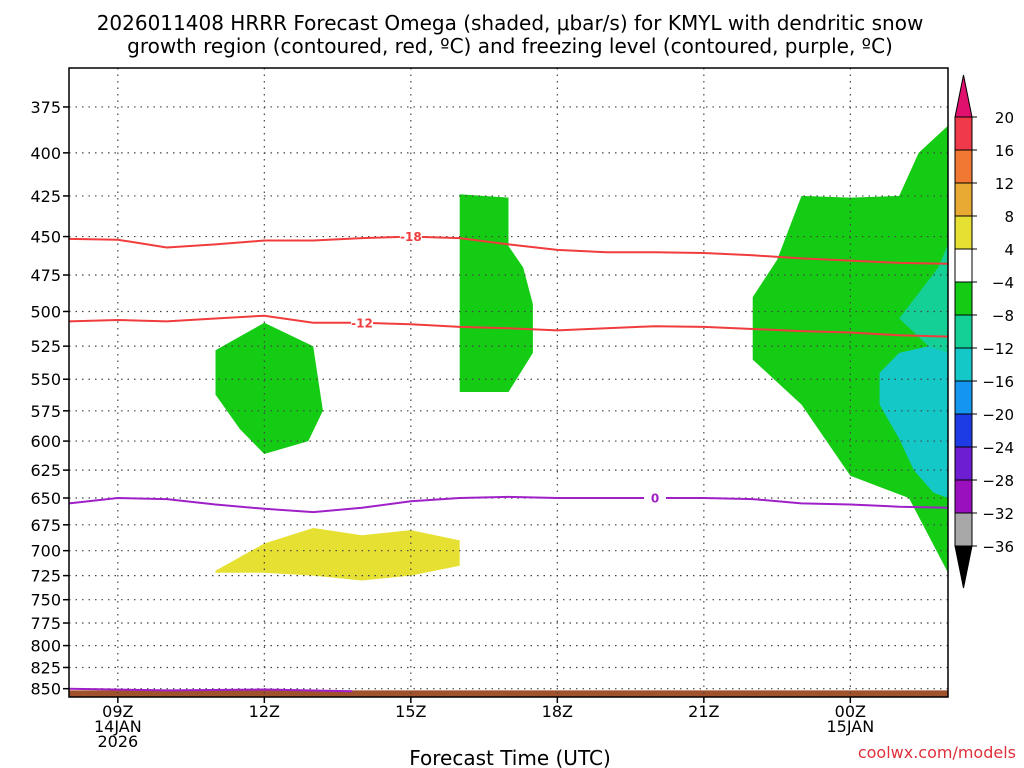 The width and height of the screenshot is (1024, 768). I want to click on y-tick-label: 800, so click(45, 646).